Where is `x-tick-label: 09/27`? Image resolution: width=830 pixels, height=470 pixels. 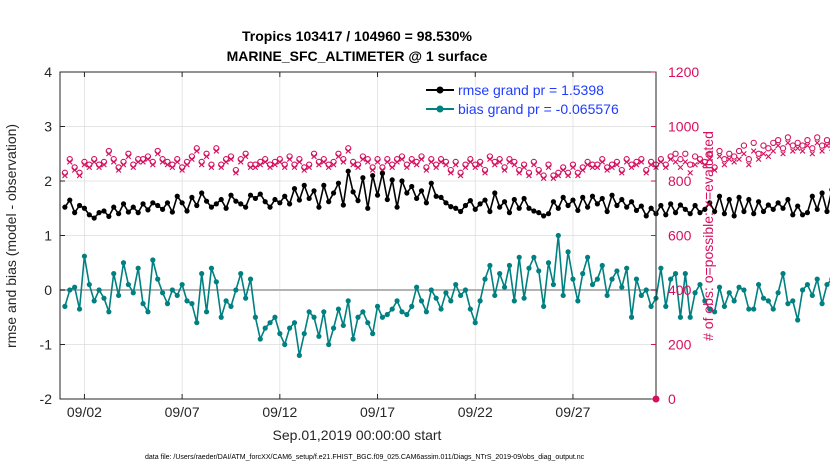 x-tick-label: 09/27 is located at coordinates (572, 412).